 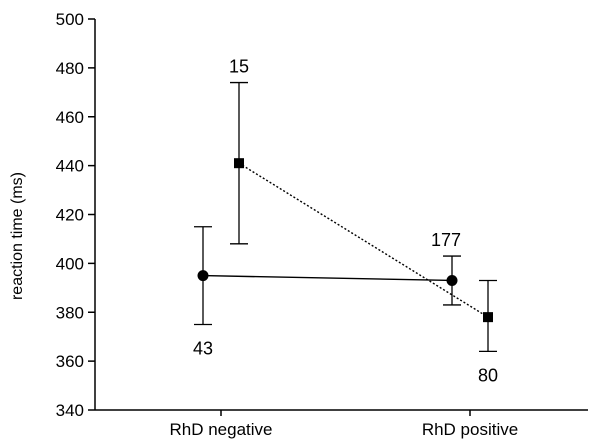 I want to click on x-tick-label: RhD negative, so click(x=220, y=429).